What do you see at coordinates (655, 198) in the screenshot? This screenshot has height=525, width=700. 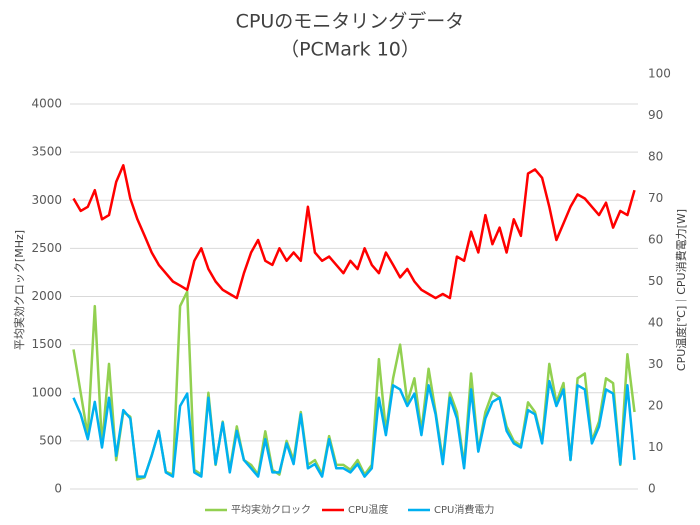 I see `y2-tick-label: 70` at bounding box center [655, 198].